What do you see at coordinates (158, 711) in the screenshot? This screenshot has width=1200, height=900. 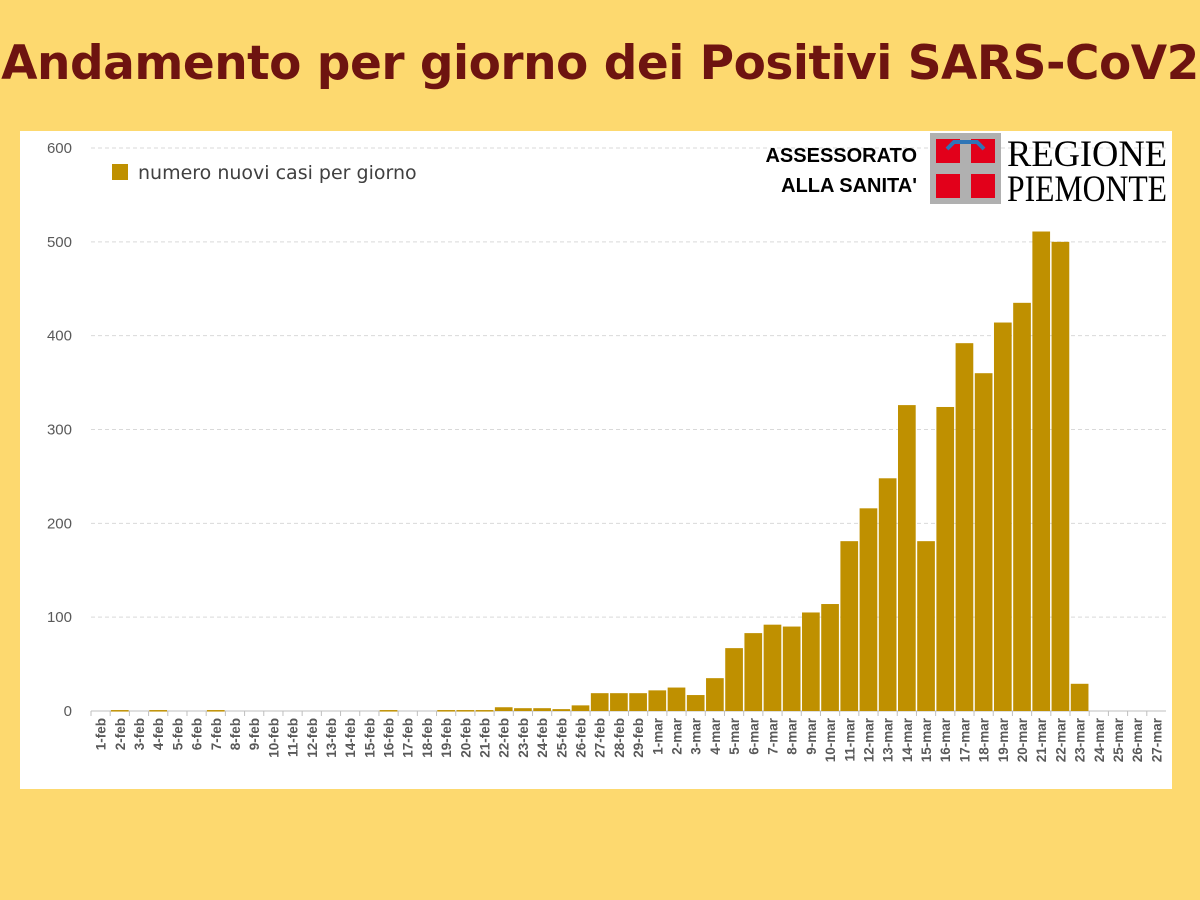 I see `bar-4-feb` at bounding box center [158, 711].